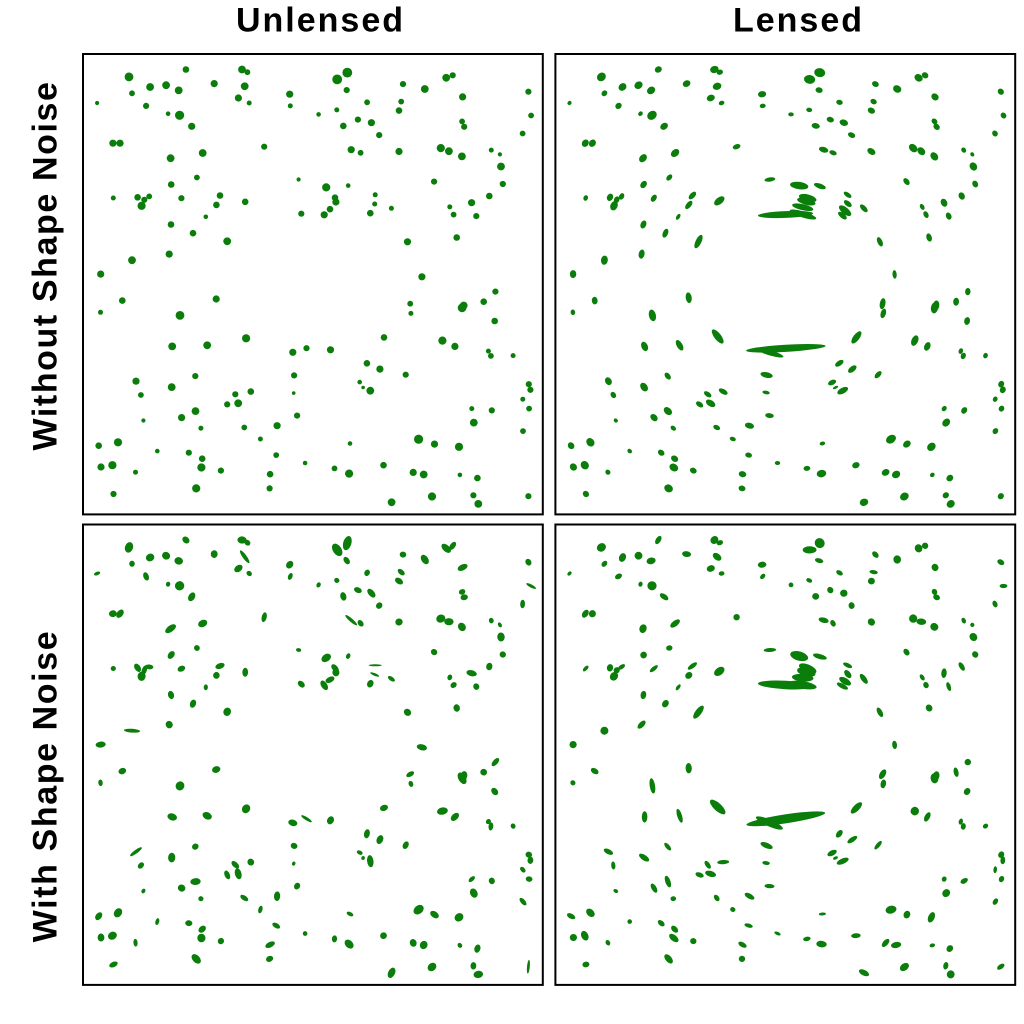  Describe the element at coordinates (46, 265) in the screenshot. I see `svg-text: Without Shape Noise` at that location.